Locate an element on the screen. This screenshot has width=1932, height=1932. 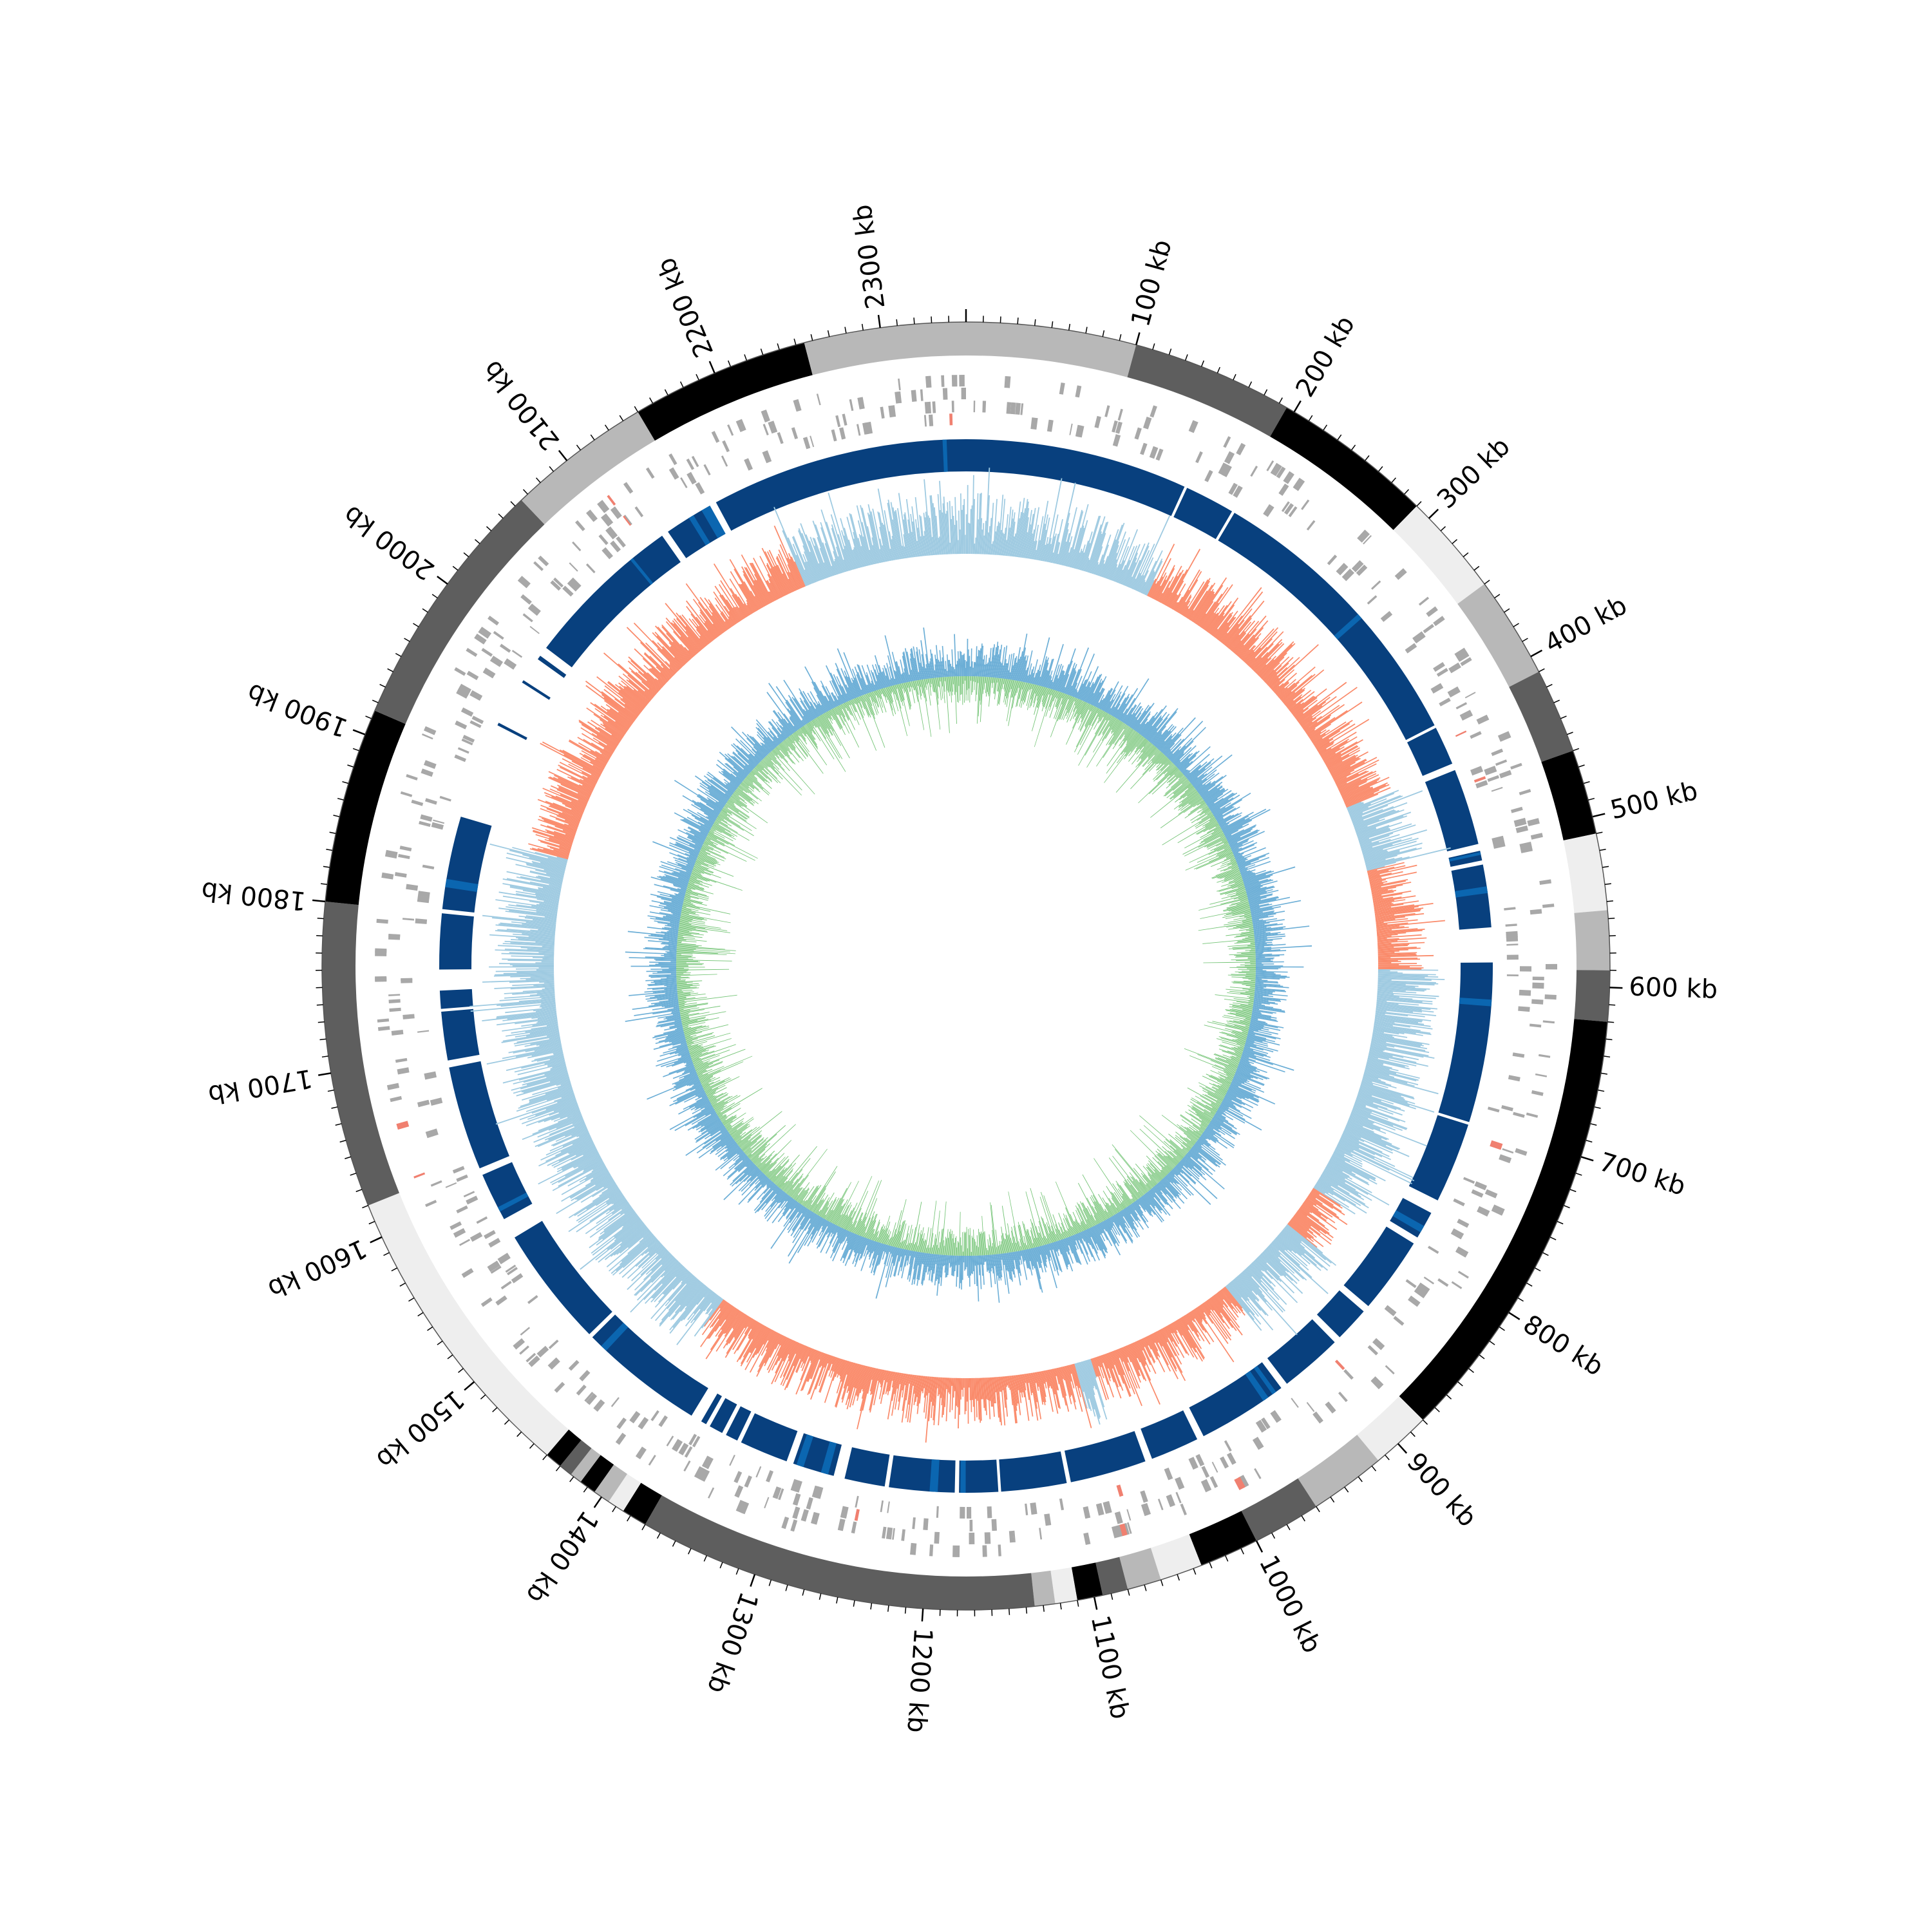
blast-hit-block is located at coordinates (553, 667).